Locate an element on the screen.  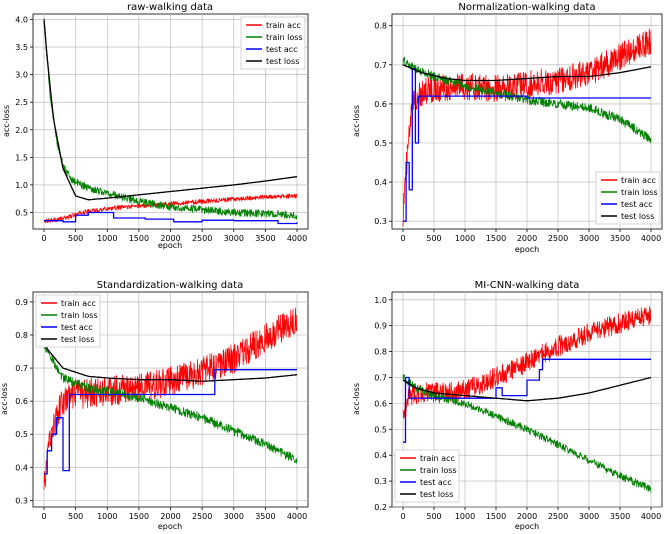
panel-raw-y-ticks: 0.5 1.0 1.5 2.0 2.5 3.0 3.5 4.0 is located at coordinates (24, 116).